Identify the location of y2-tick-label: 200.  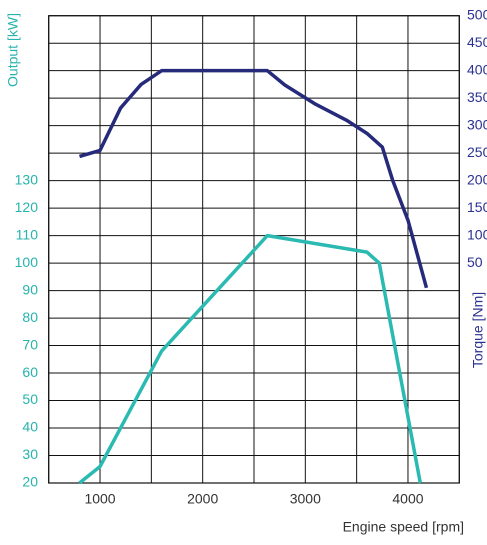
(477, 179).